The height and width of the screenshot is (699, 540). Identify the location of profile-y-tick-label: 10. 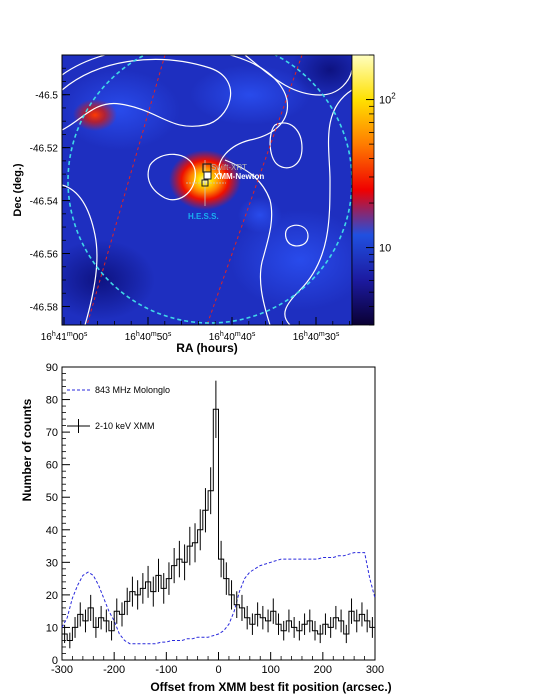
(52, 628).